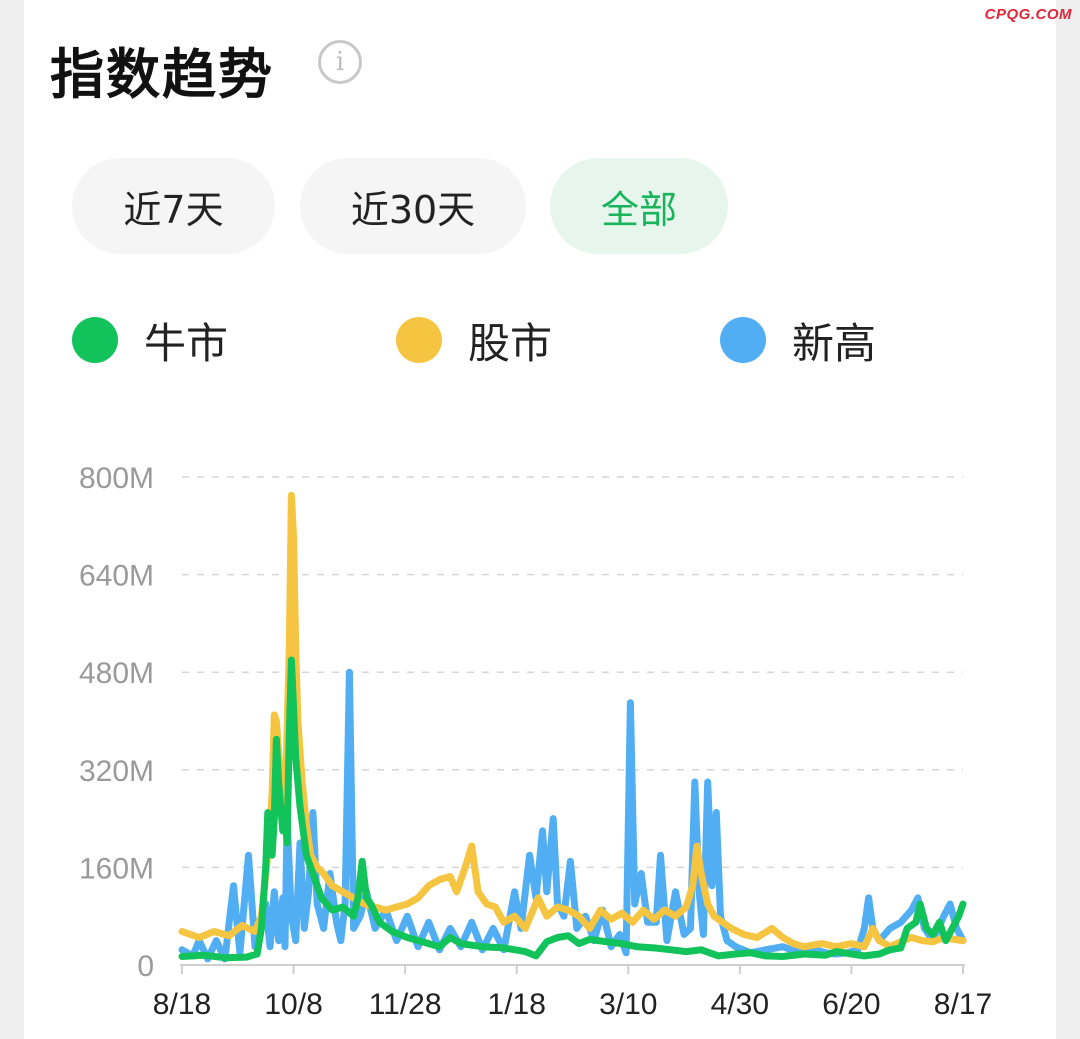 The height and width of the screenshot is (1039, 1080). What do you see at coordinates (510, 343) in the screenshot?
I see `legend-label-stock: 股市` at bounding box center [510, 343].